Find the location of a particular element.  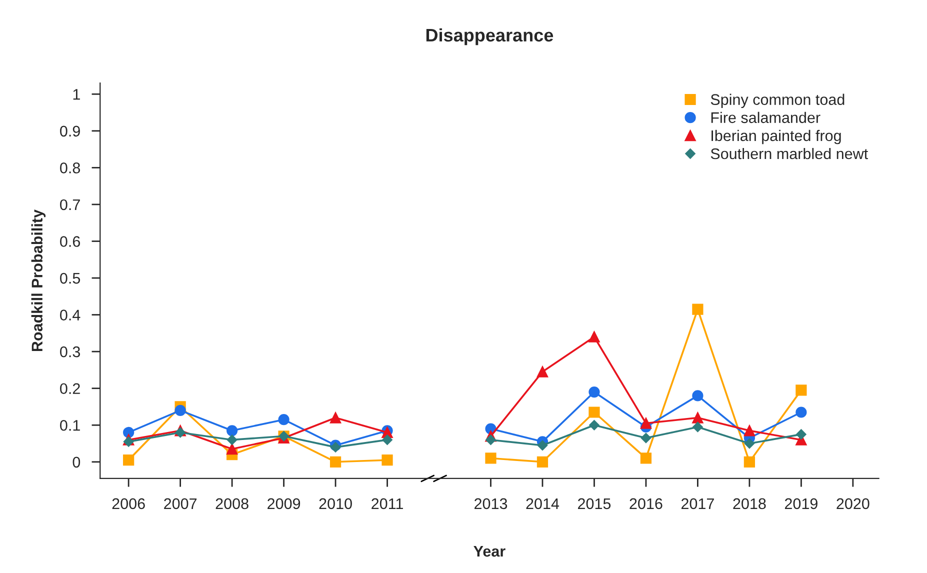

y-tick-label: 0.5 is located at coordinates (70, 278).